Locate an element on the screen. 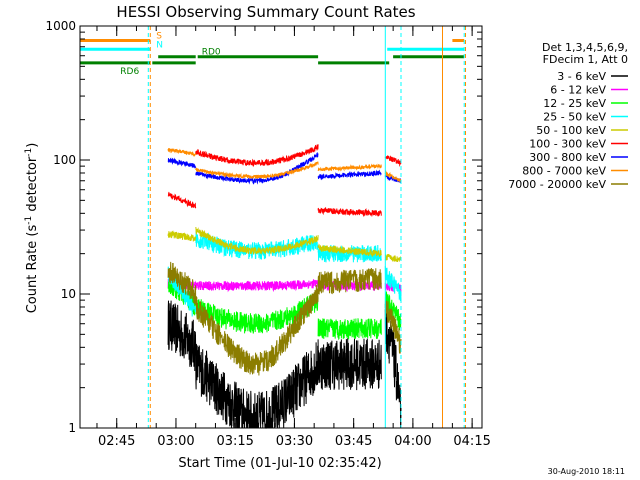  x-tick-label-0330: 03:30 is located at coordinates (294, 441).